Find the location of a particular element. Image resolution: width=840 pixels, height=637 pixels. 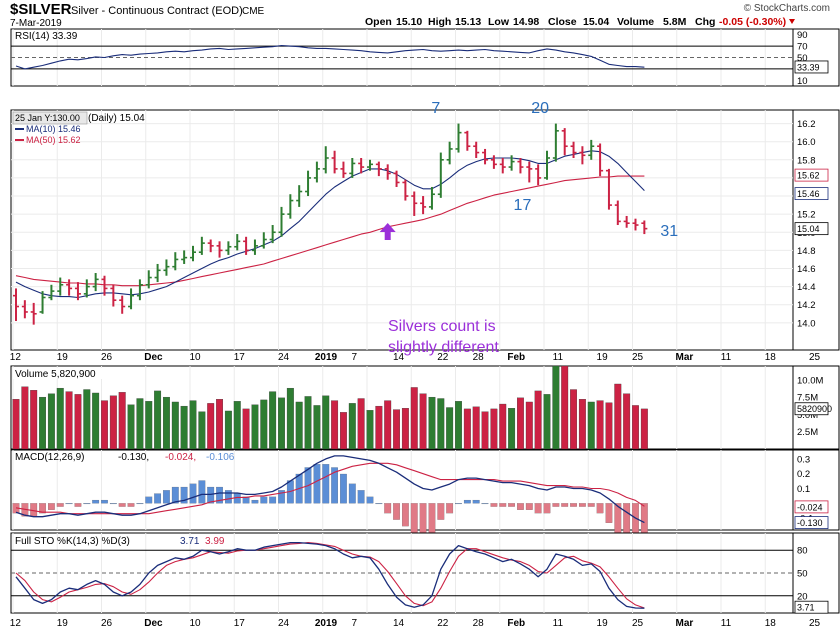

wave-label-17: 17 is located at coordinates (523, 205).